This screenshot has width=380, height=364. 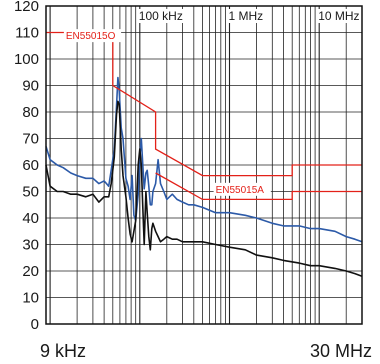 I want to click on y-tick-label: 70, so click(x=30, y=139).